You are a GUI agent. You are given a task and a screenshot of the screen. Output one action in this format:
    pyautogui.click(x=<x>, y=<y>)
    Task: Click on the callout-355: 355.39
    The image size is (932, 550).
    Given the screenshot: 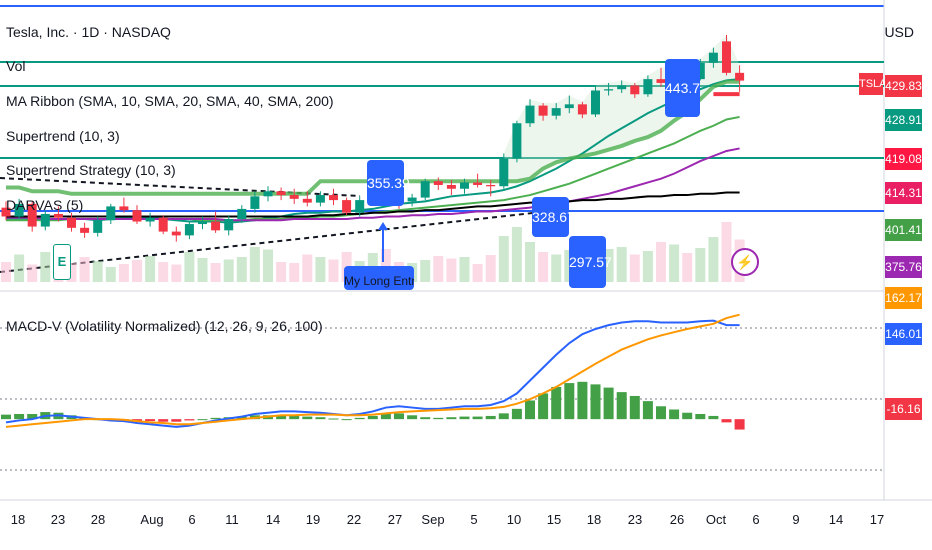 What is the action you would take?
    pyautogui.click(x=388, y=183)
    